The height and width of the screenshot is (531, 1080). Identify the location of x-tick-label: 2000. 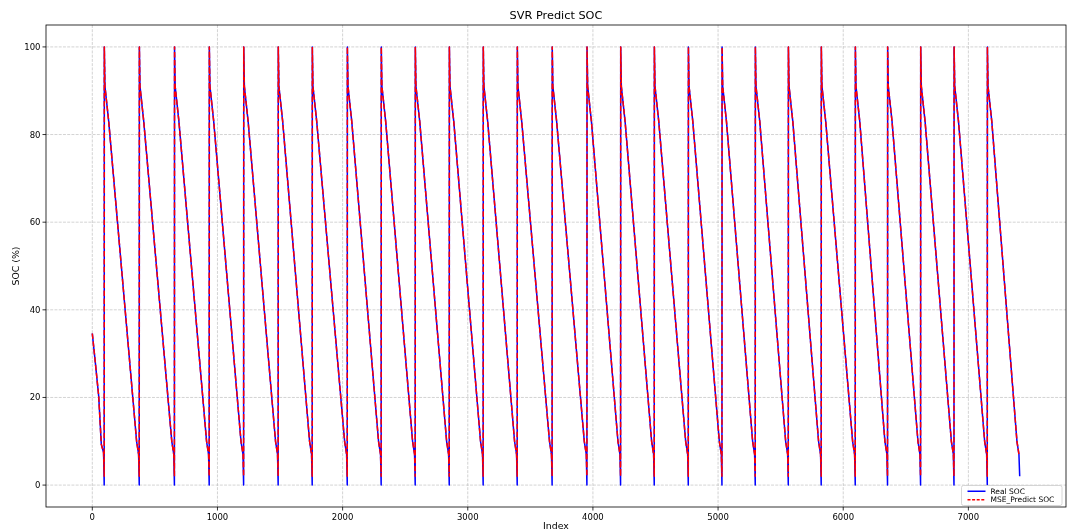
(342, 516).